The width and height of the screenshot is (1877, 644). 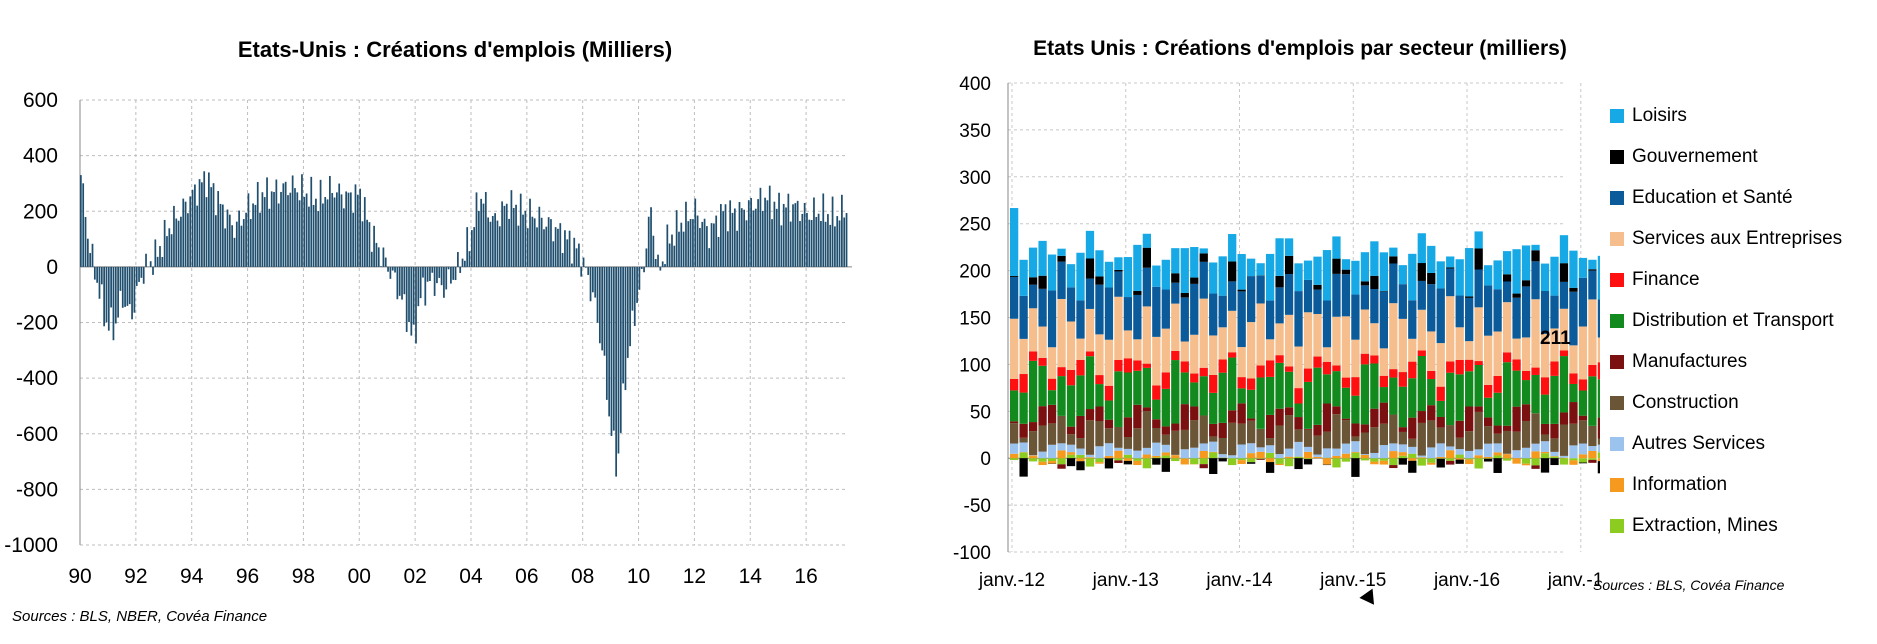 I want to click on y-tick-label: 300, so click(x=975, y=178).